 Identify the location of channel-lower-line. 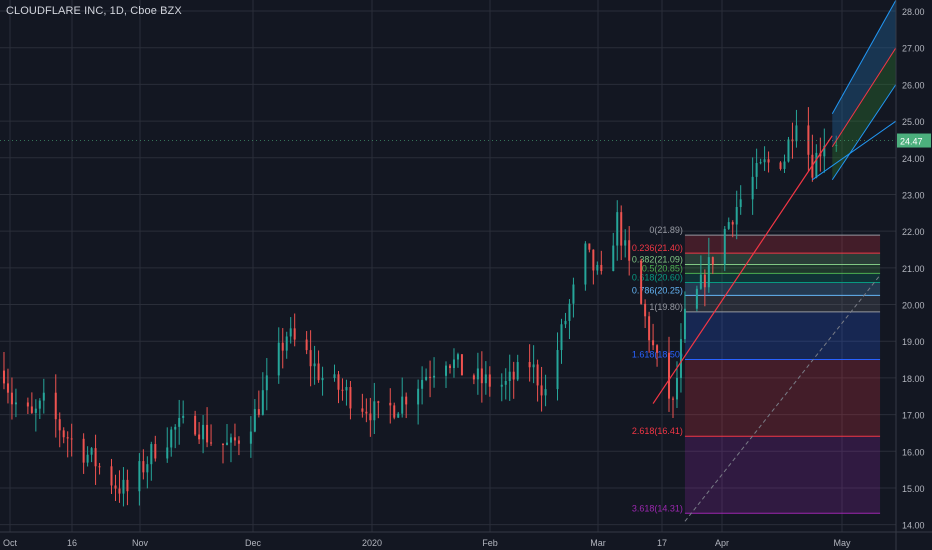
(864, 132).